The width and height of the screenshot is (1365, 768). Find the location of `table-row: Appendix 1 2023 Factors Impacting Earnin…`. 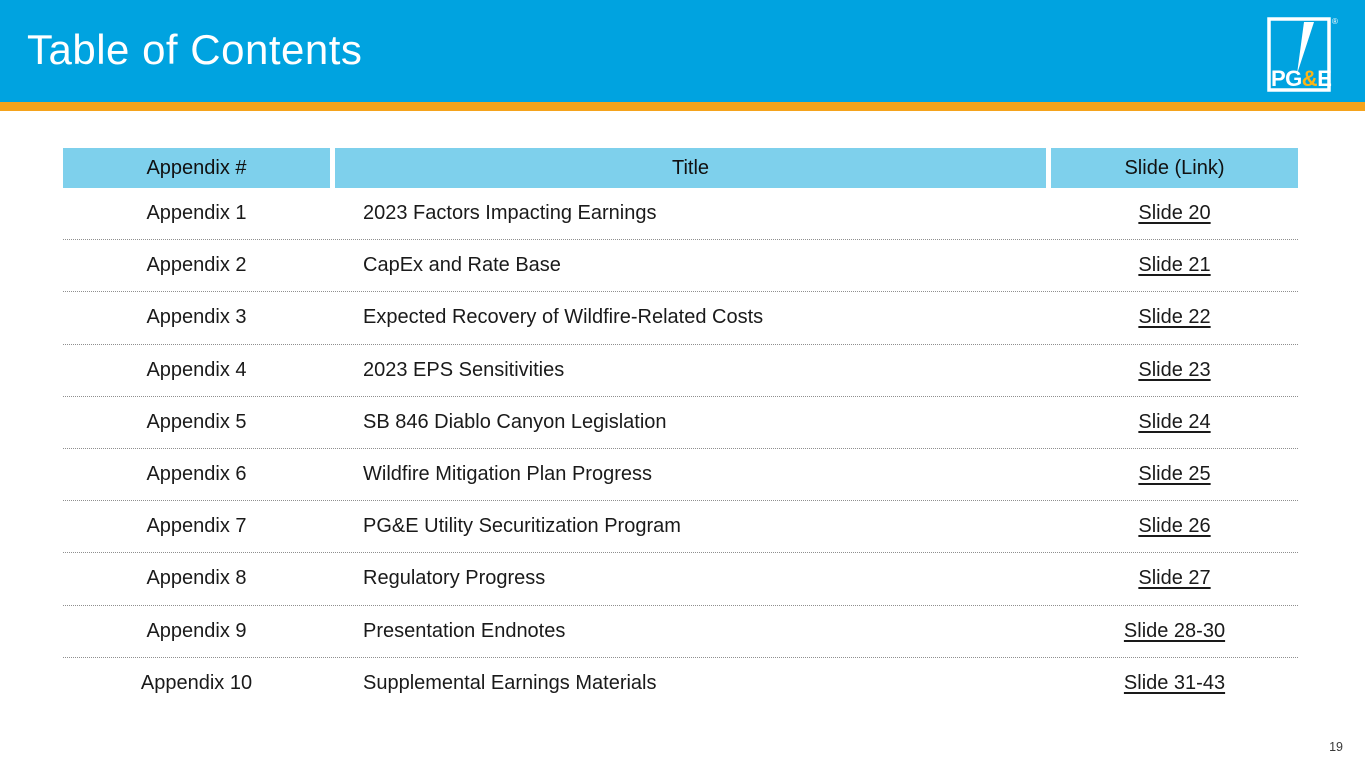

table-row: Appendix 1 2023 Factors Impacting Earnin… is located at coordinates (680, 214).